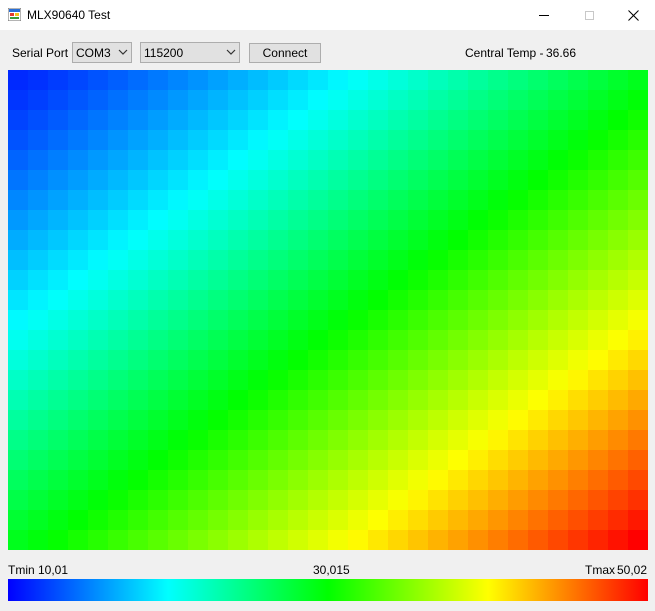 The width and height of the screenshot is (655, 611). Describe the element at coordinates (190, 52) in the screenshot. I see `baud-rate-select: 115200` at that location.